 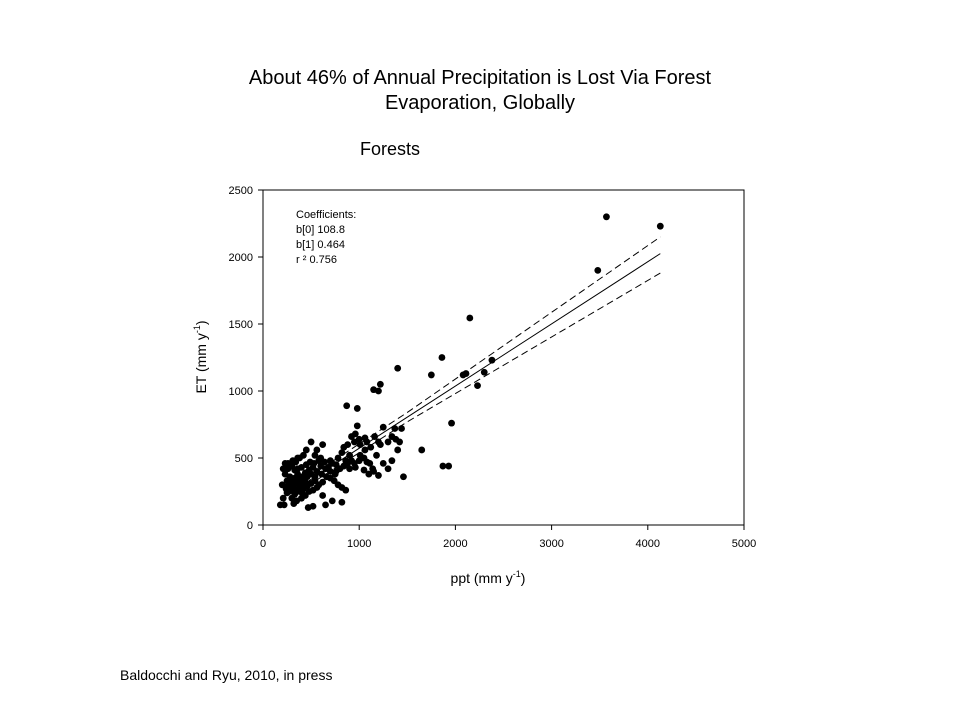 What do you see at coordinates (241, 191) in the screenshot?
I see `y-tick-label: 2500` at bounding box center [241, 191].